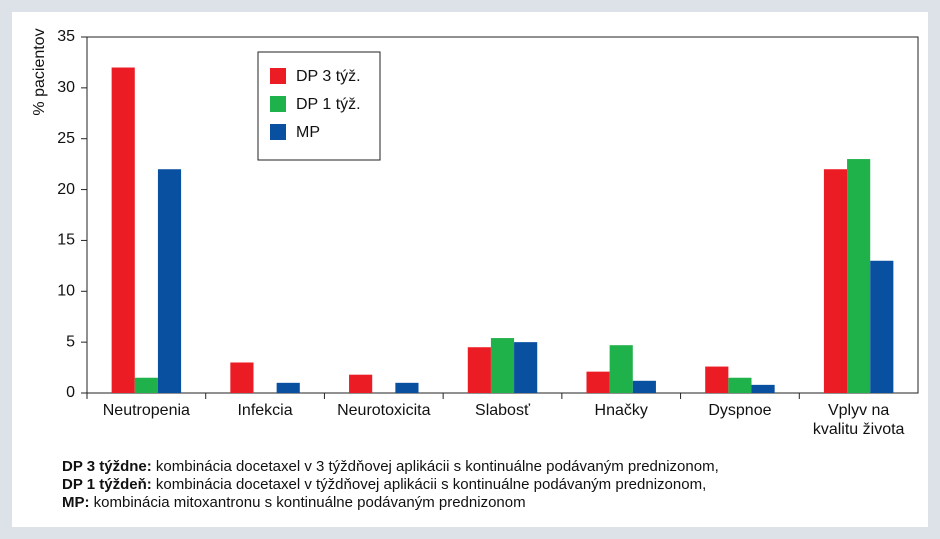 This screenshot has height=539, width=940. What do you see at coordinates (70, 392) in the screenshot?
I see `y-tick-label: 0` at bounding box center [70, 392].